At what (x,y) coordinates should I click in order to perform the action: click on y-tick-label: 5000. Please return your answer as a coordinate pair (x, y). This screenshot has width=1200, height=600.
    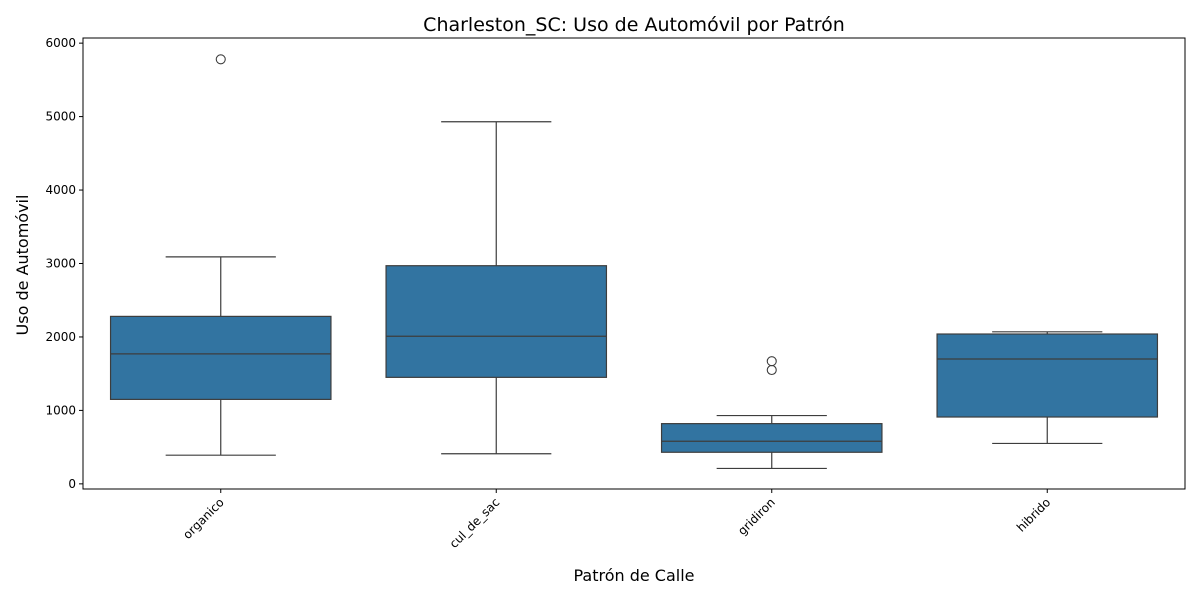
    Looking at the image, I should click on (60, 117).